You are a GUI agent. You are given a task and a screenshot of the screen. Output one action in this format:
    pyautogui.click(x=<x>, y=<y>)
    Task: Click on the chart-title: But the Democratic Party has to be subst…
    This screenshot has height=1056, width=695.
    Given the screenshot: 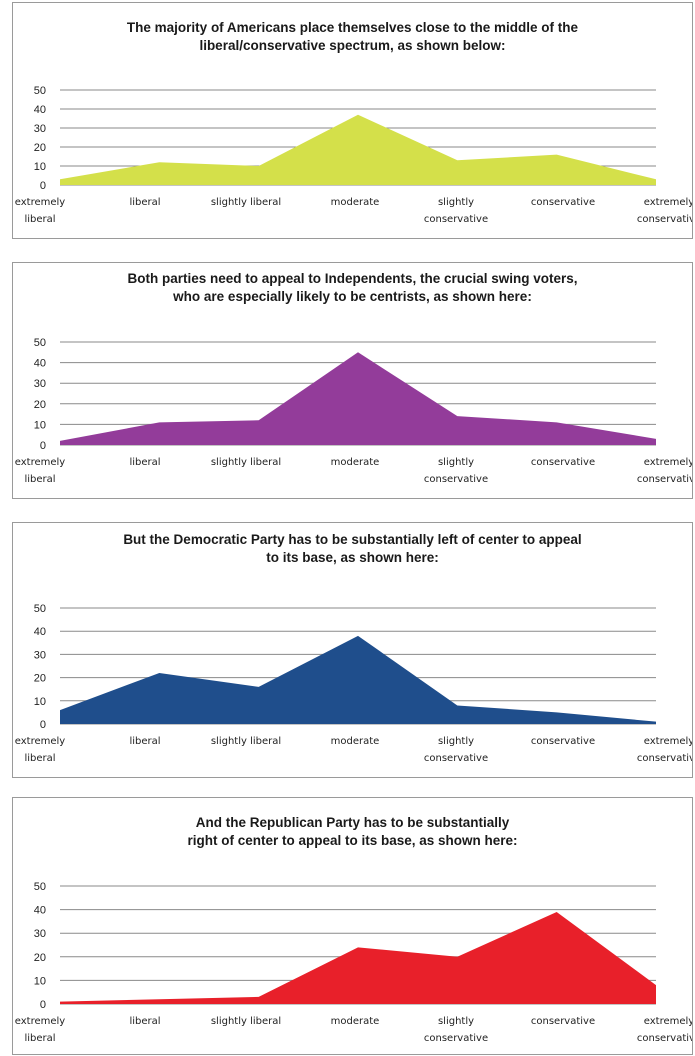 What is the action you would take?
    pyautogui.click(x=352, y=548)
    